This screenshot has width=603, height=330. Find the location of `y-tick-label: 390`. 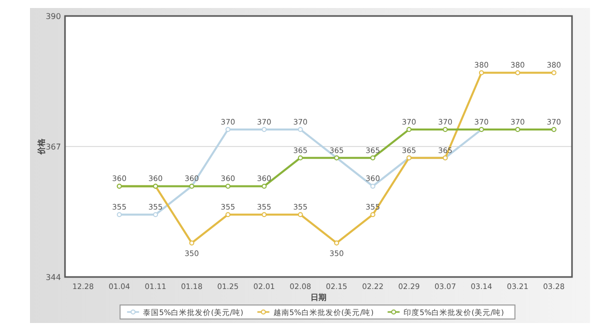

y-tick-label: 390 is located at coordinates (53, 16).